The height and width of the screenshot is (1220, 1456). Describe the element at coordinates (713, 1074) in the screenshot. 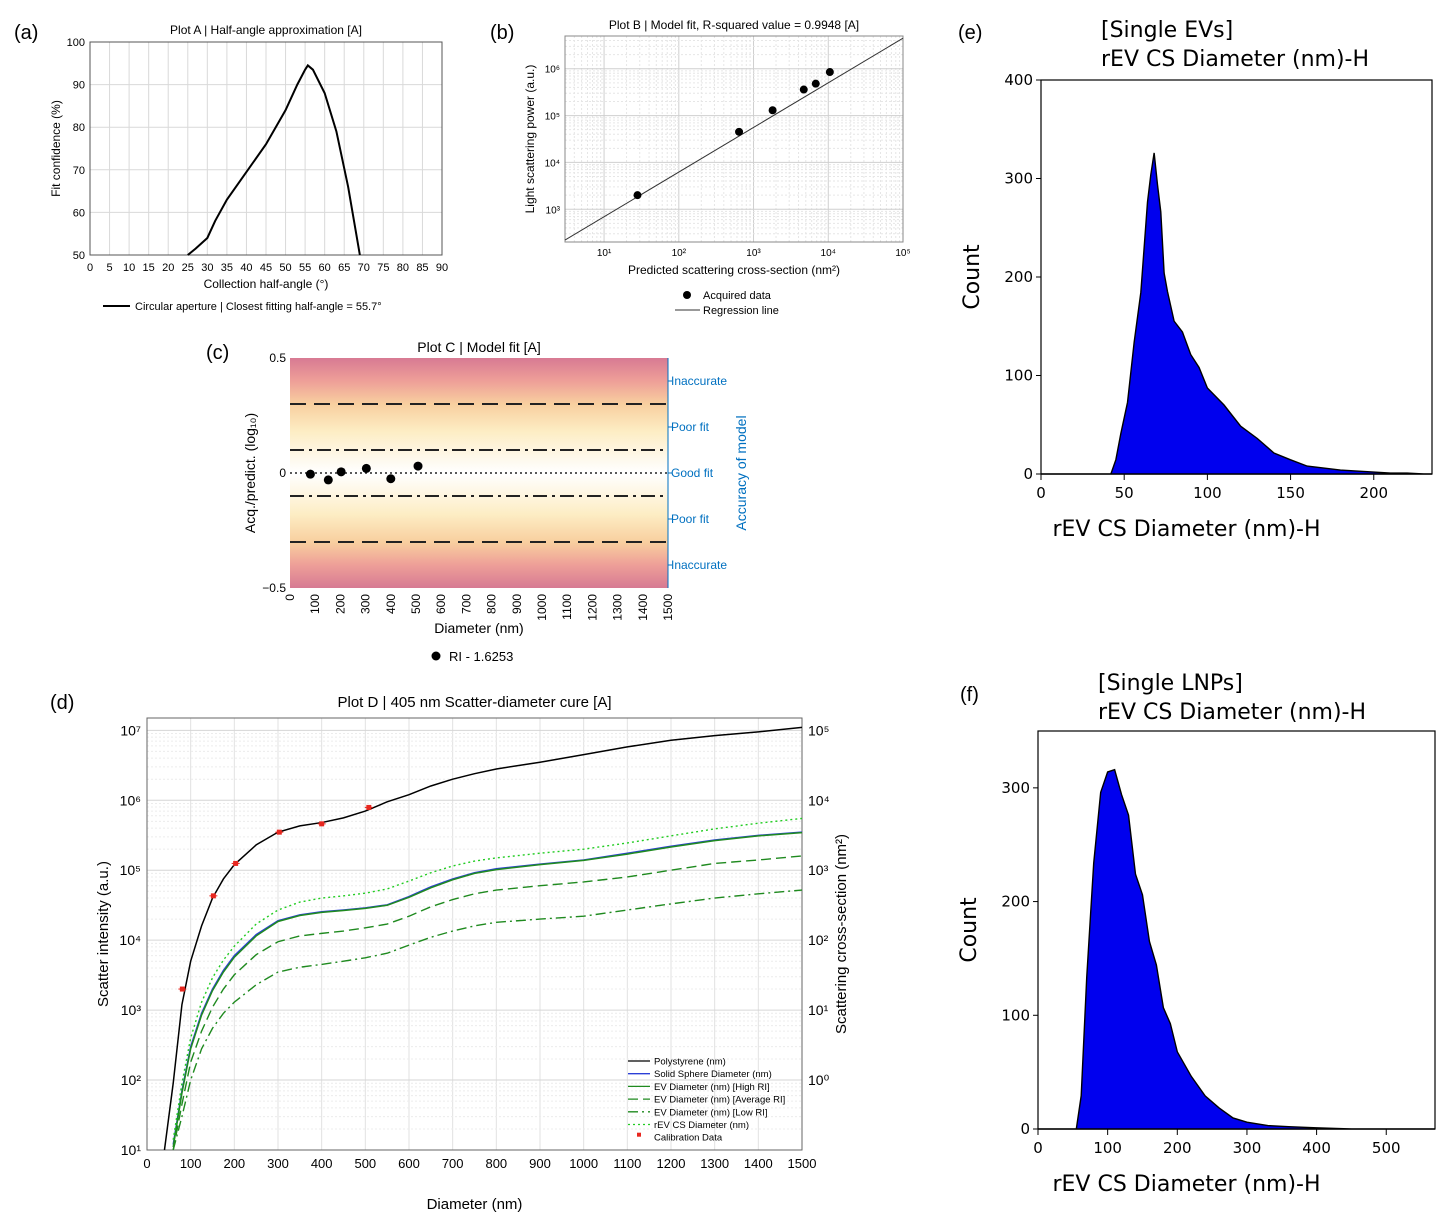

I see `legend-label: Solid Sphere Diameter (nm)` at that location.